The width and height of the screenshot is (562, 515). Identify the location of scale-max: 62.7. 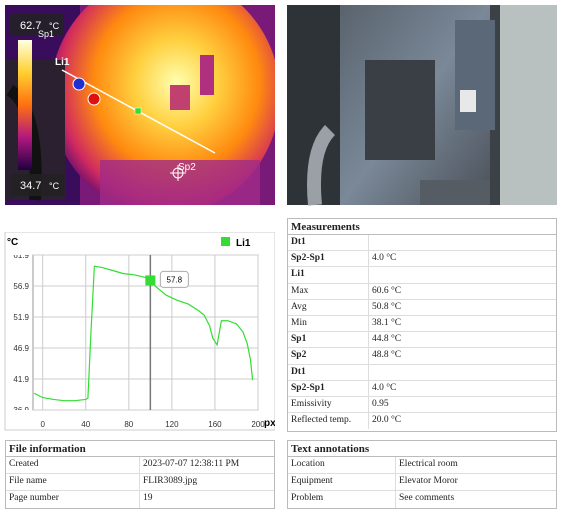
(30, 26).